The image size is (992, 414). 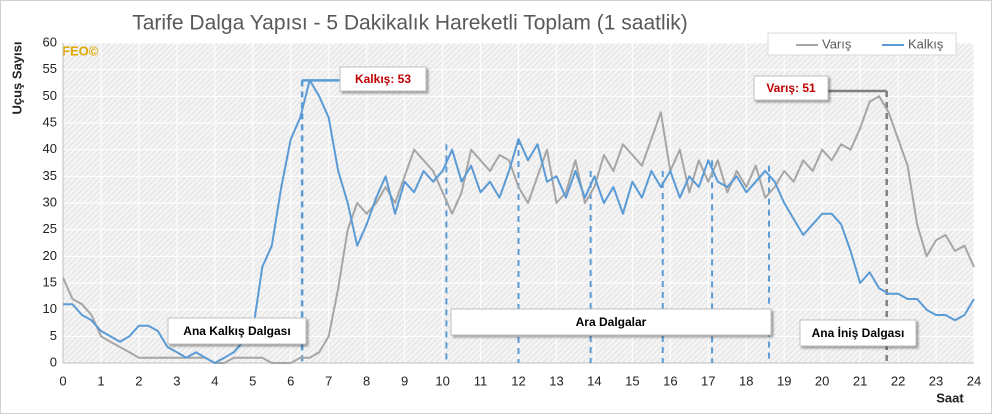 I want to click on x-tick-label: 18, so click(x=746, y=380).